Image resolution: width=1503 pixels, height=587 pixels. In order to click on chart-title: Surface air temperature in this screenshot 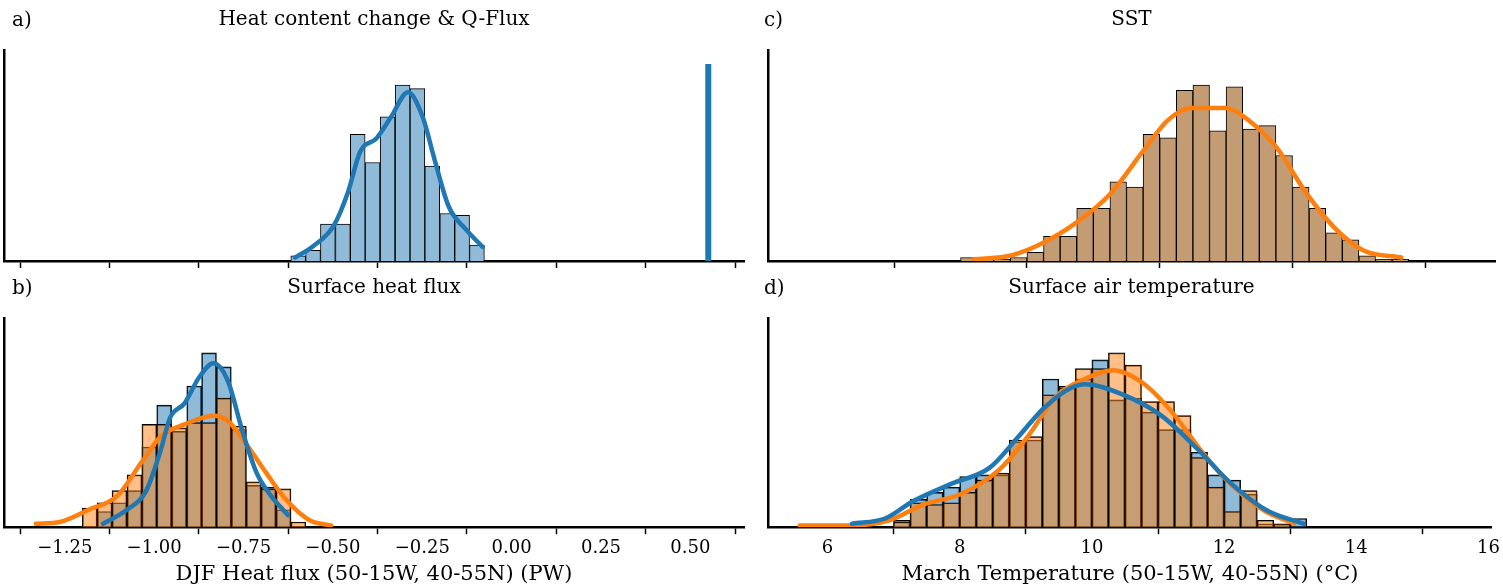, I will do `click(1131, 286)`.